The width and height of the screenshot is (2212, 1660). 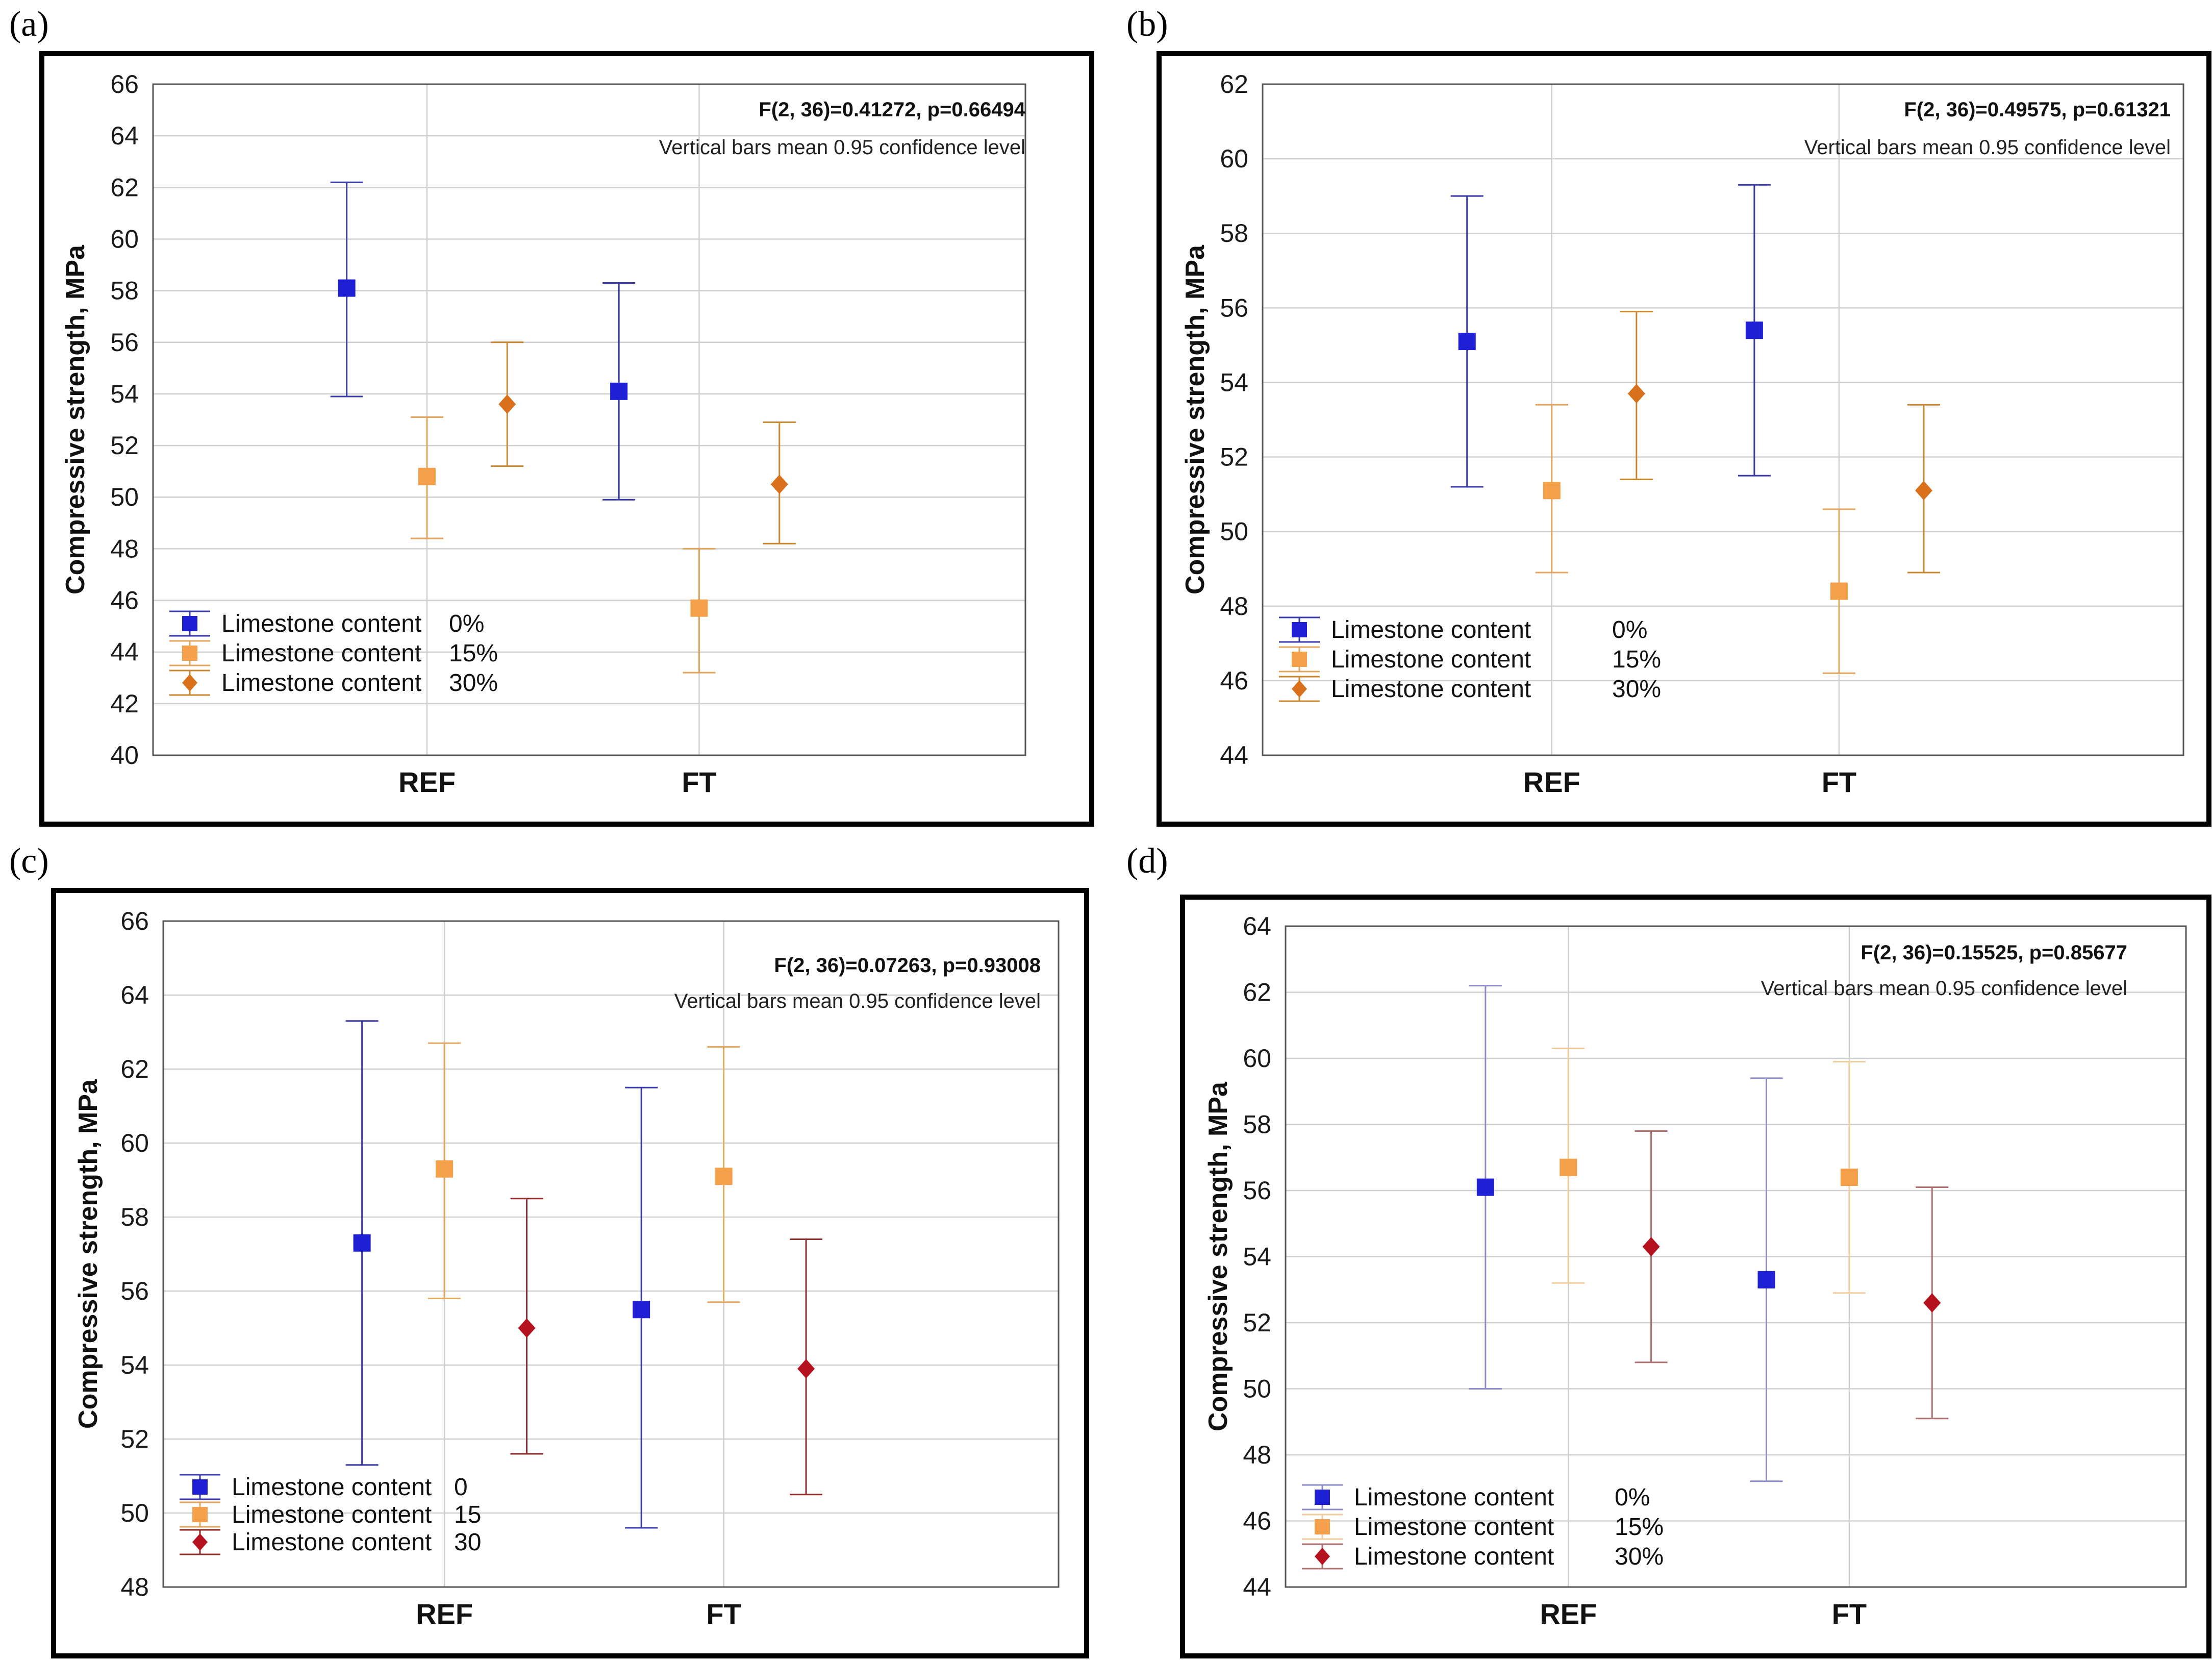 What do you see at coordinates (124, 756) in the screenshot?
I see `y-tick-label: 40` at bounding box center [124, 756].